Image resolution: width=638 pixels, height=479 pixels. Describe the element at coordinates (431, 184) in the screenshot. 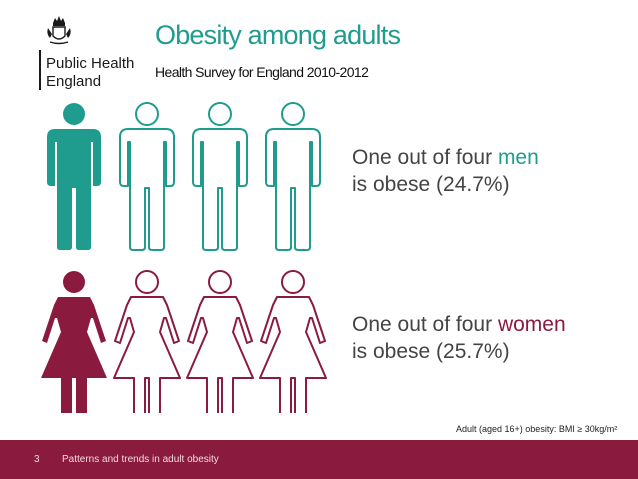

I see `men-stat-value: is obese (24.7%)` at that location.